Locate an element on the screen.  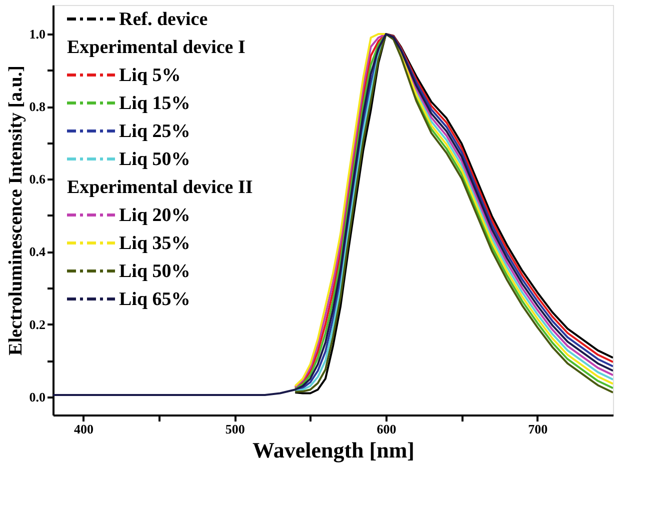
legend-label: Liq 65% is located at coordinates (154, 299).